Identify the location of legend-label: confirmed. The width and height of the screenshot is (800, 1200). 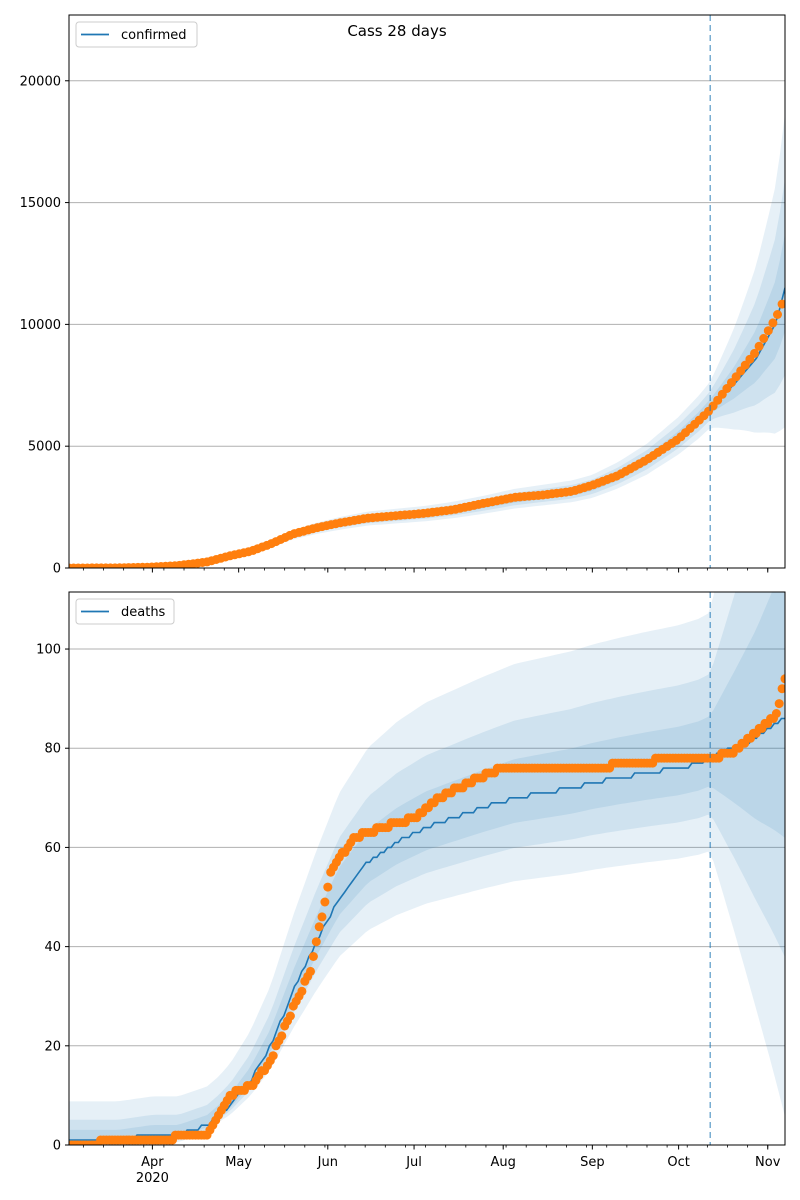
(154, 35).